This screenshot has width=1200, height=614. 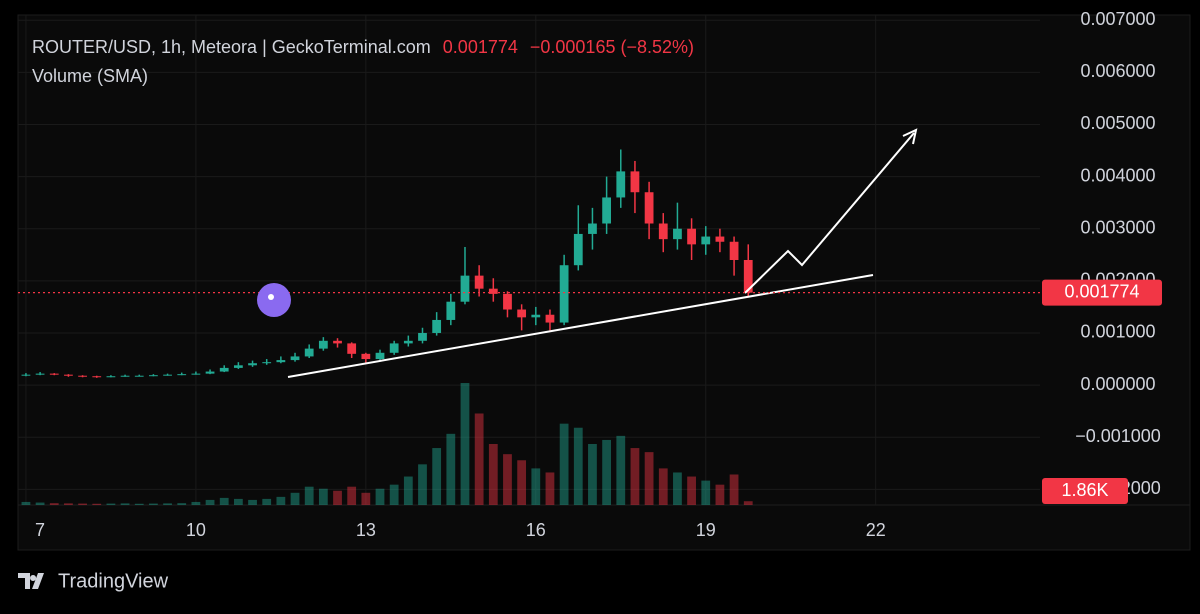 What do you see at coordinates (1117, 384) in the screenshot?
I see `y-tick-label: 0.000000` at bounding box center [1117, 384].